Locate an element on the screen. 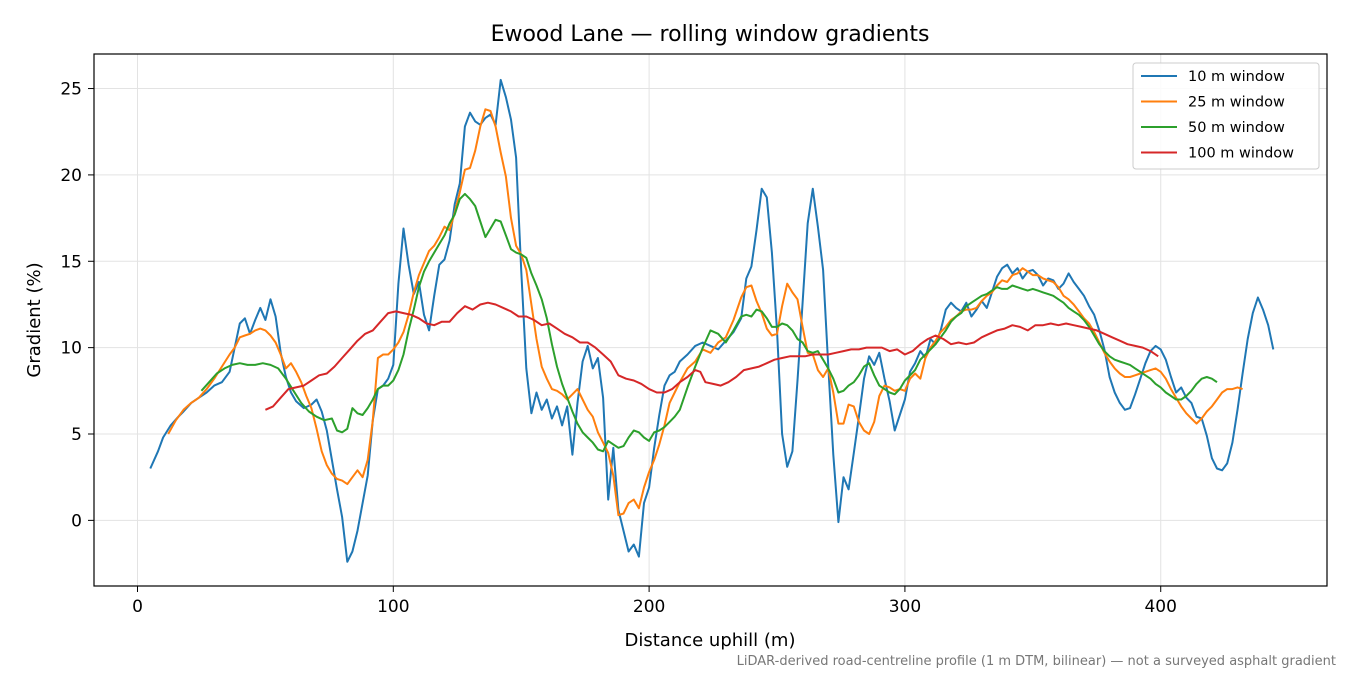  x-tick-label: 400 is located at coordinates (1160, 607).